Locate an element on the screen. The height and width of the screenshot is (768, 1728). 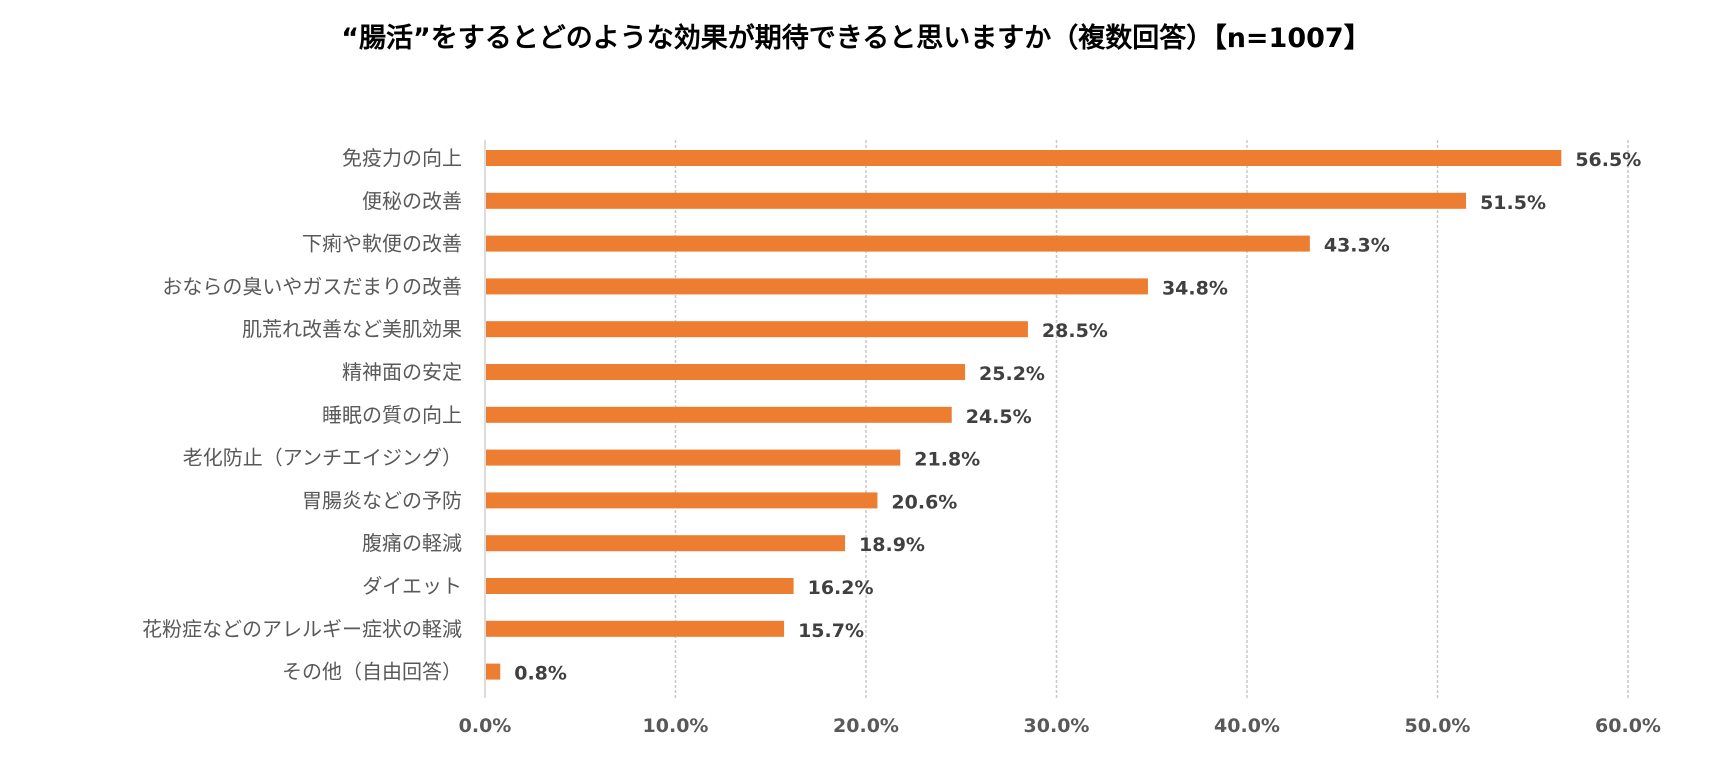
category-label: おならの臭いやガスだまりの改善 is located at coordinates (312, 286).